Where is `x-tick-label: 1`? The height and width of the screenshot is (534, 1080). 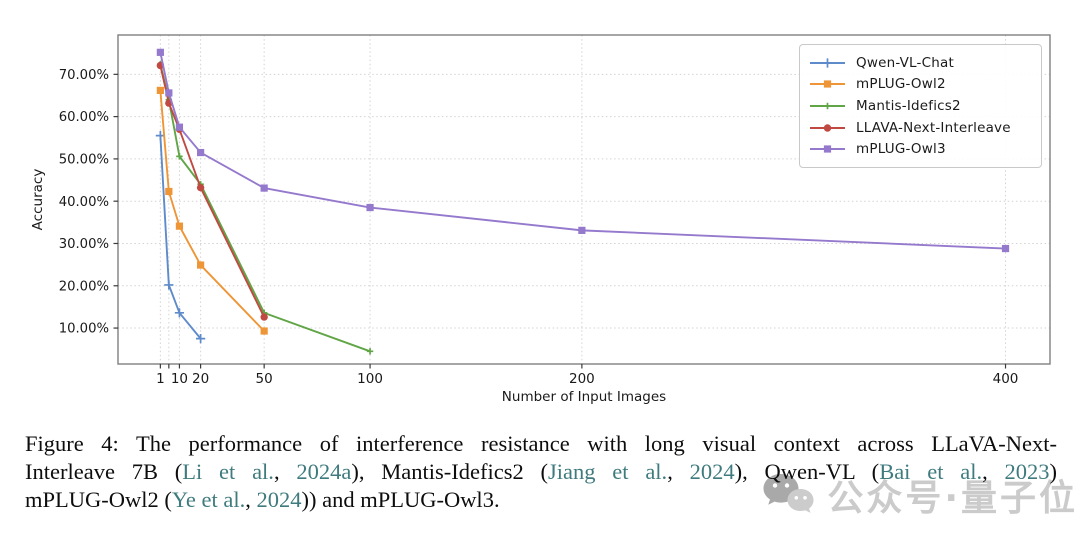
x-tick-label: 1 is located at coordinates (160, 379).